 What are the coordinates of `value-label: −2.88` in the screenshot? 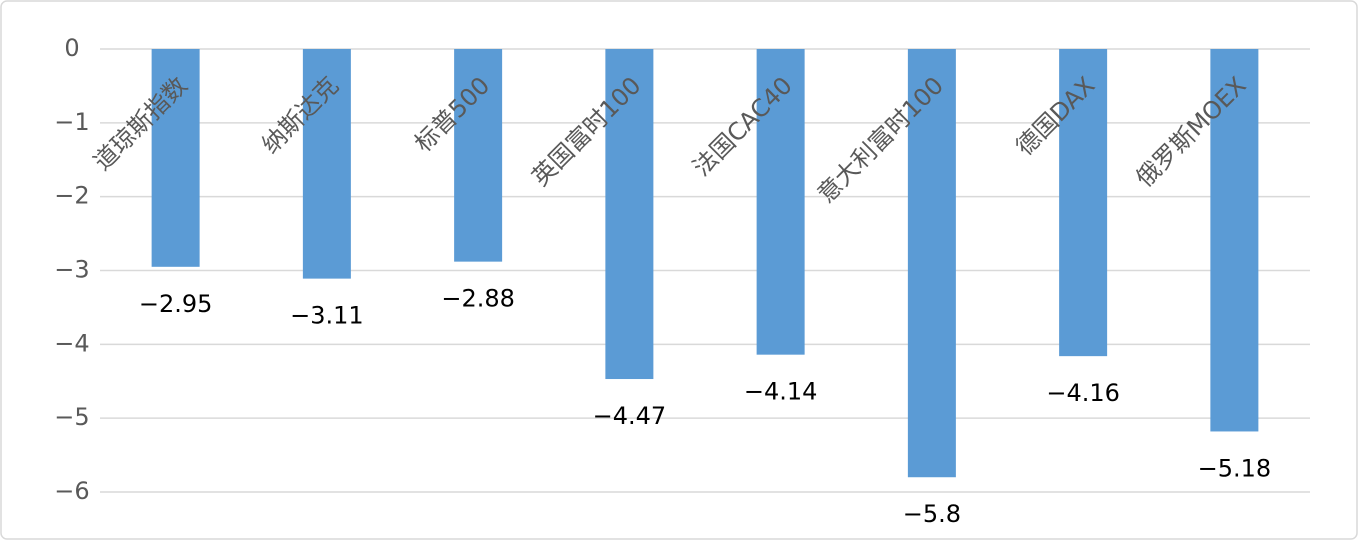 It's located at (478, 299).